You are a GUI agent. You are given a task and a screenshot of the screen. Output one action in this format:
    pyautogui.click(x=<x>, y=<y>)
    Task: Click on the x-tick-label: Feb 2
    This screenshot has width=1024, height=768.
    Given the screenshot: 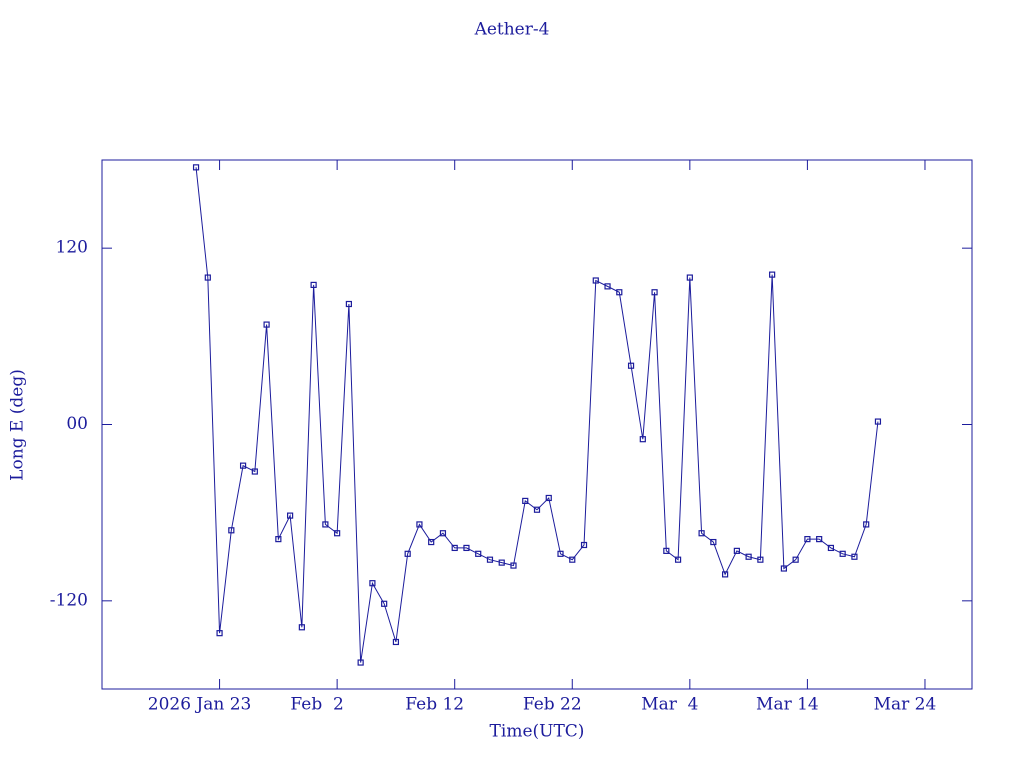 What is the action you would take?
    pyautogui.click(x=316, y=705)
    